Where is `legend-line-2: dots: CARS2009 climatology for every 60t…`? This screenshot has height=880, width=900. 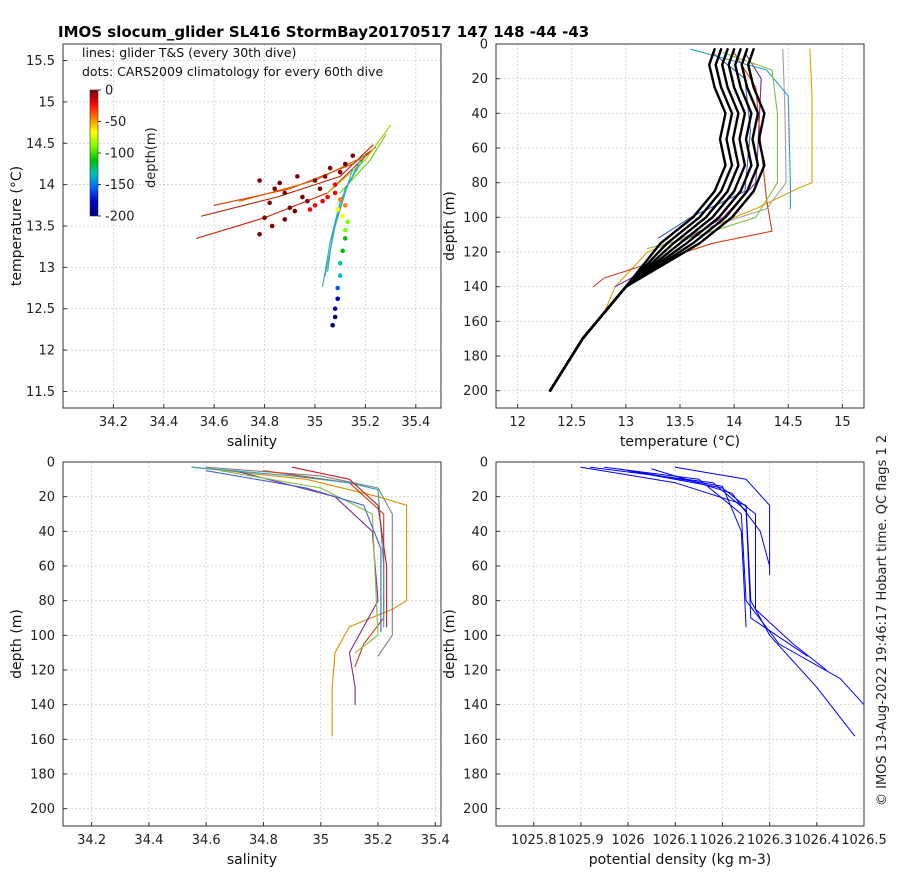 legend-line-2: dots: CARS2009 climatology for every 60t… is located at coordinates (232, 71).